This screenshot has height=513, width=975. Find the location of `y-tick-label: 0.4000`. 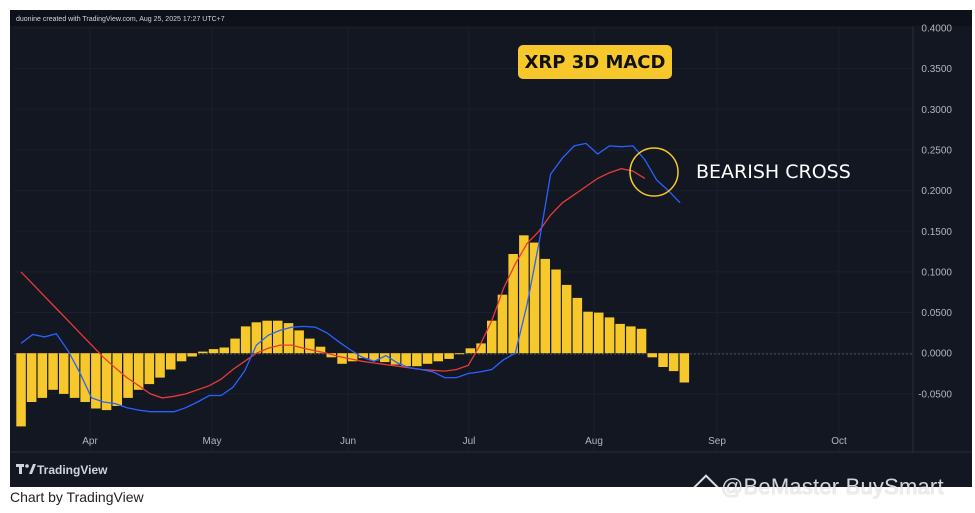

y-tick-label: 0.4000 is located at coordinates (936, 29).